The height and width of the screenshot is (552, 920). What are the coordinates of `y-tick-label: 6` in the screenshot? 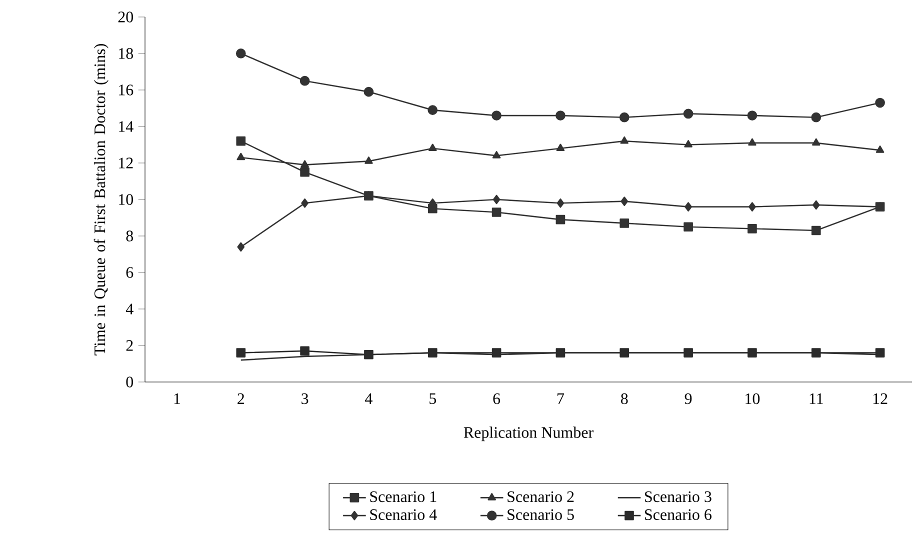 It's located at (130, 272).